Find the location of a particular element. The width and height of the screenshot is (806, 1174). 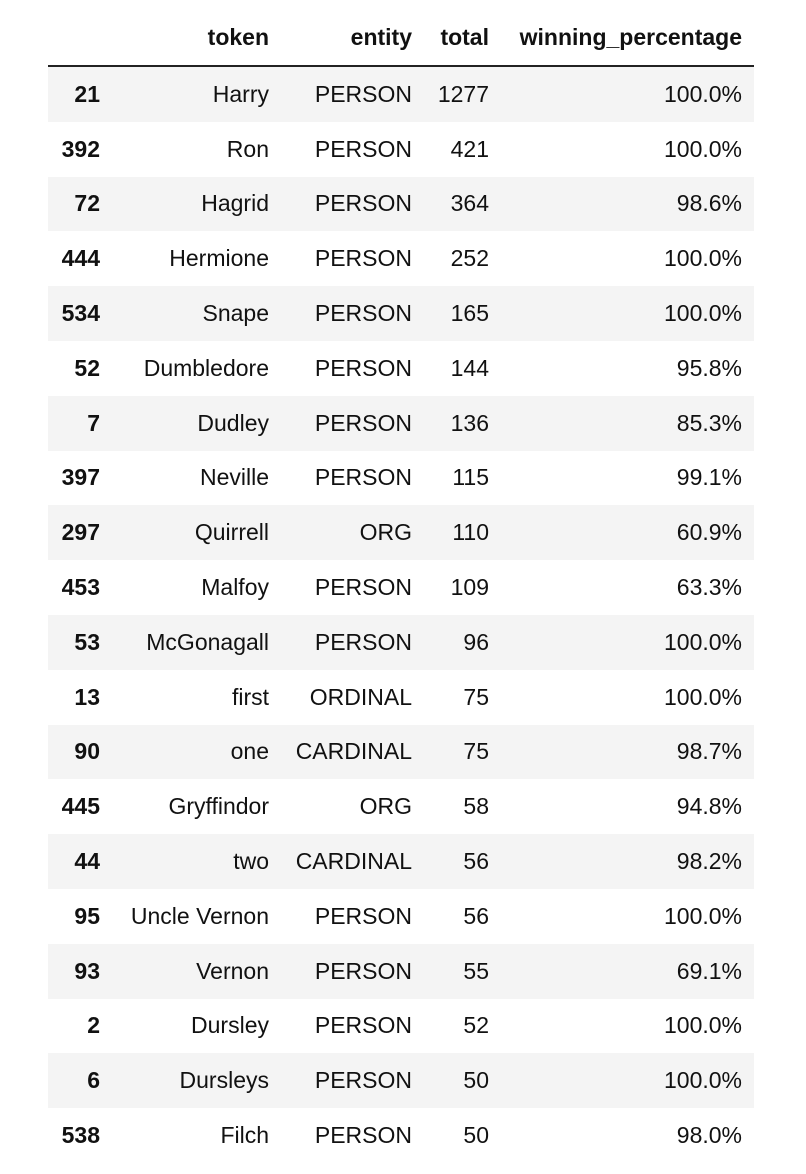

header-winning-percentage: winning_percentage is located at coordinates (627, 38).